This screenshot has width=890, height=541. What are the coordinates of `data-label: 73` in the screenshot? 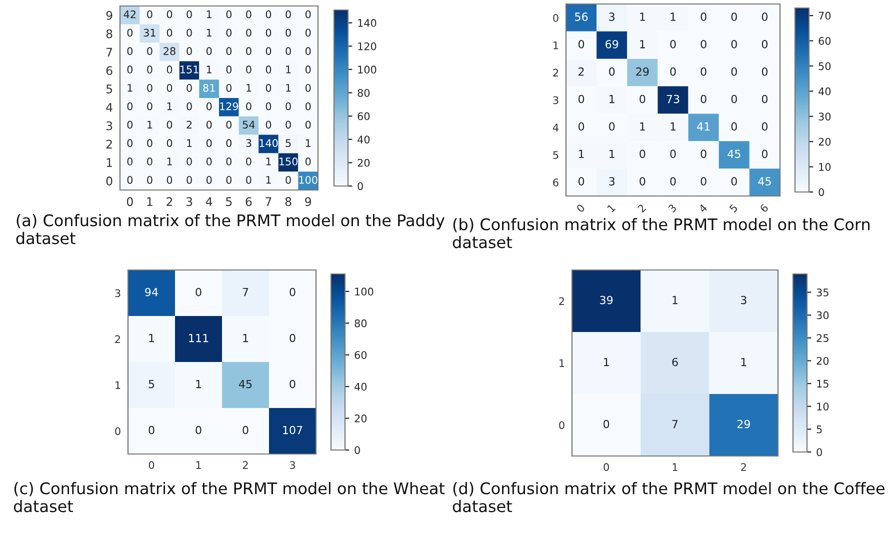 It's located at (673, 99).